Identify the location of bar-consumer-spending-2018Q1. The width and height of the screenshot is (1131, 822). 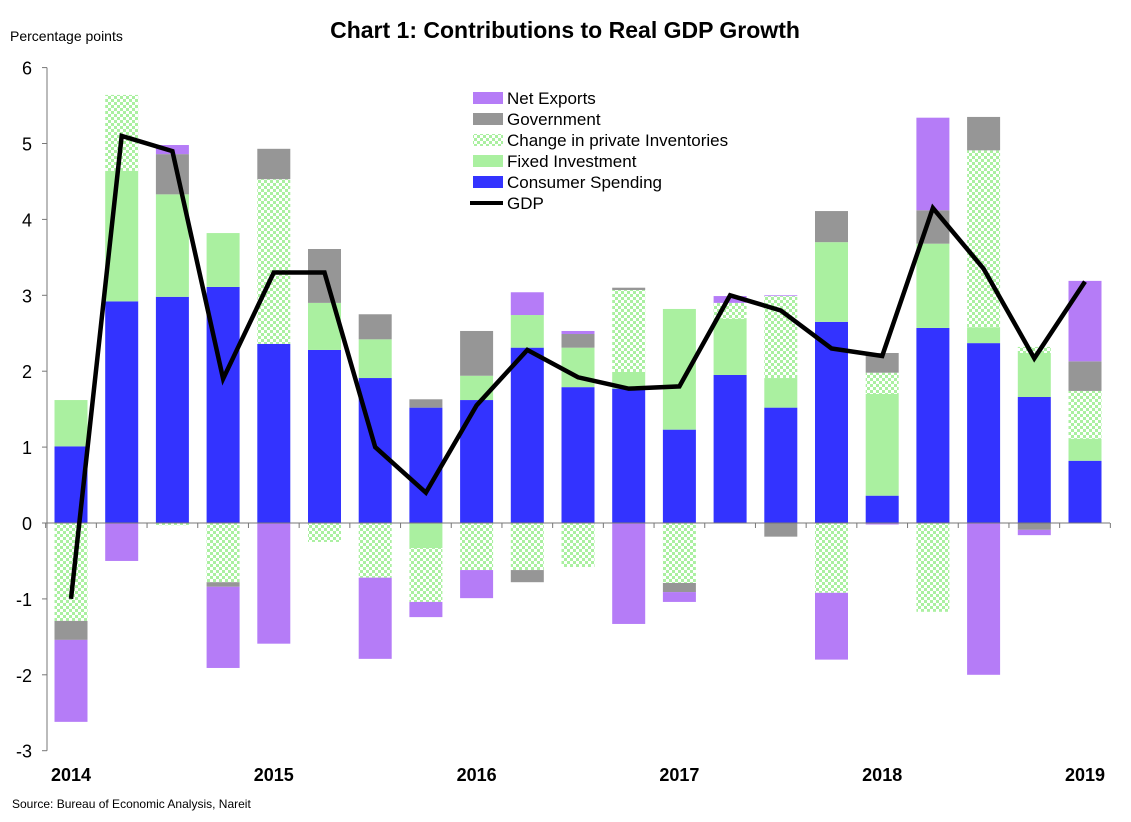
(882, 509).